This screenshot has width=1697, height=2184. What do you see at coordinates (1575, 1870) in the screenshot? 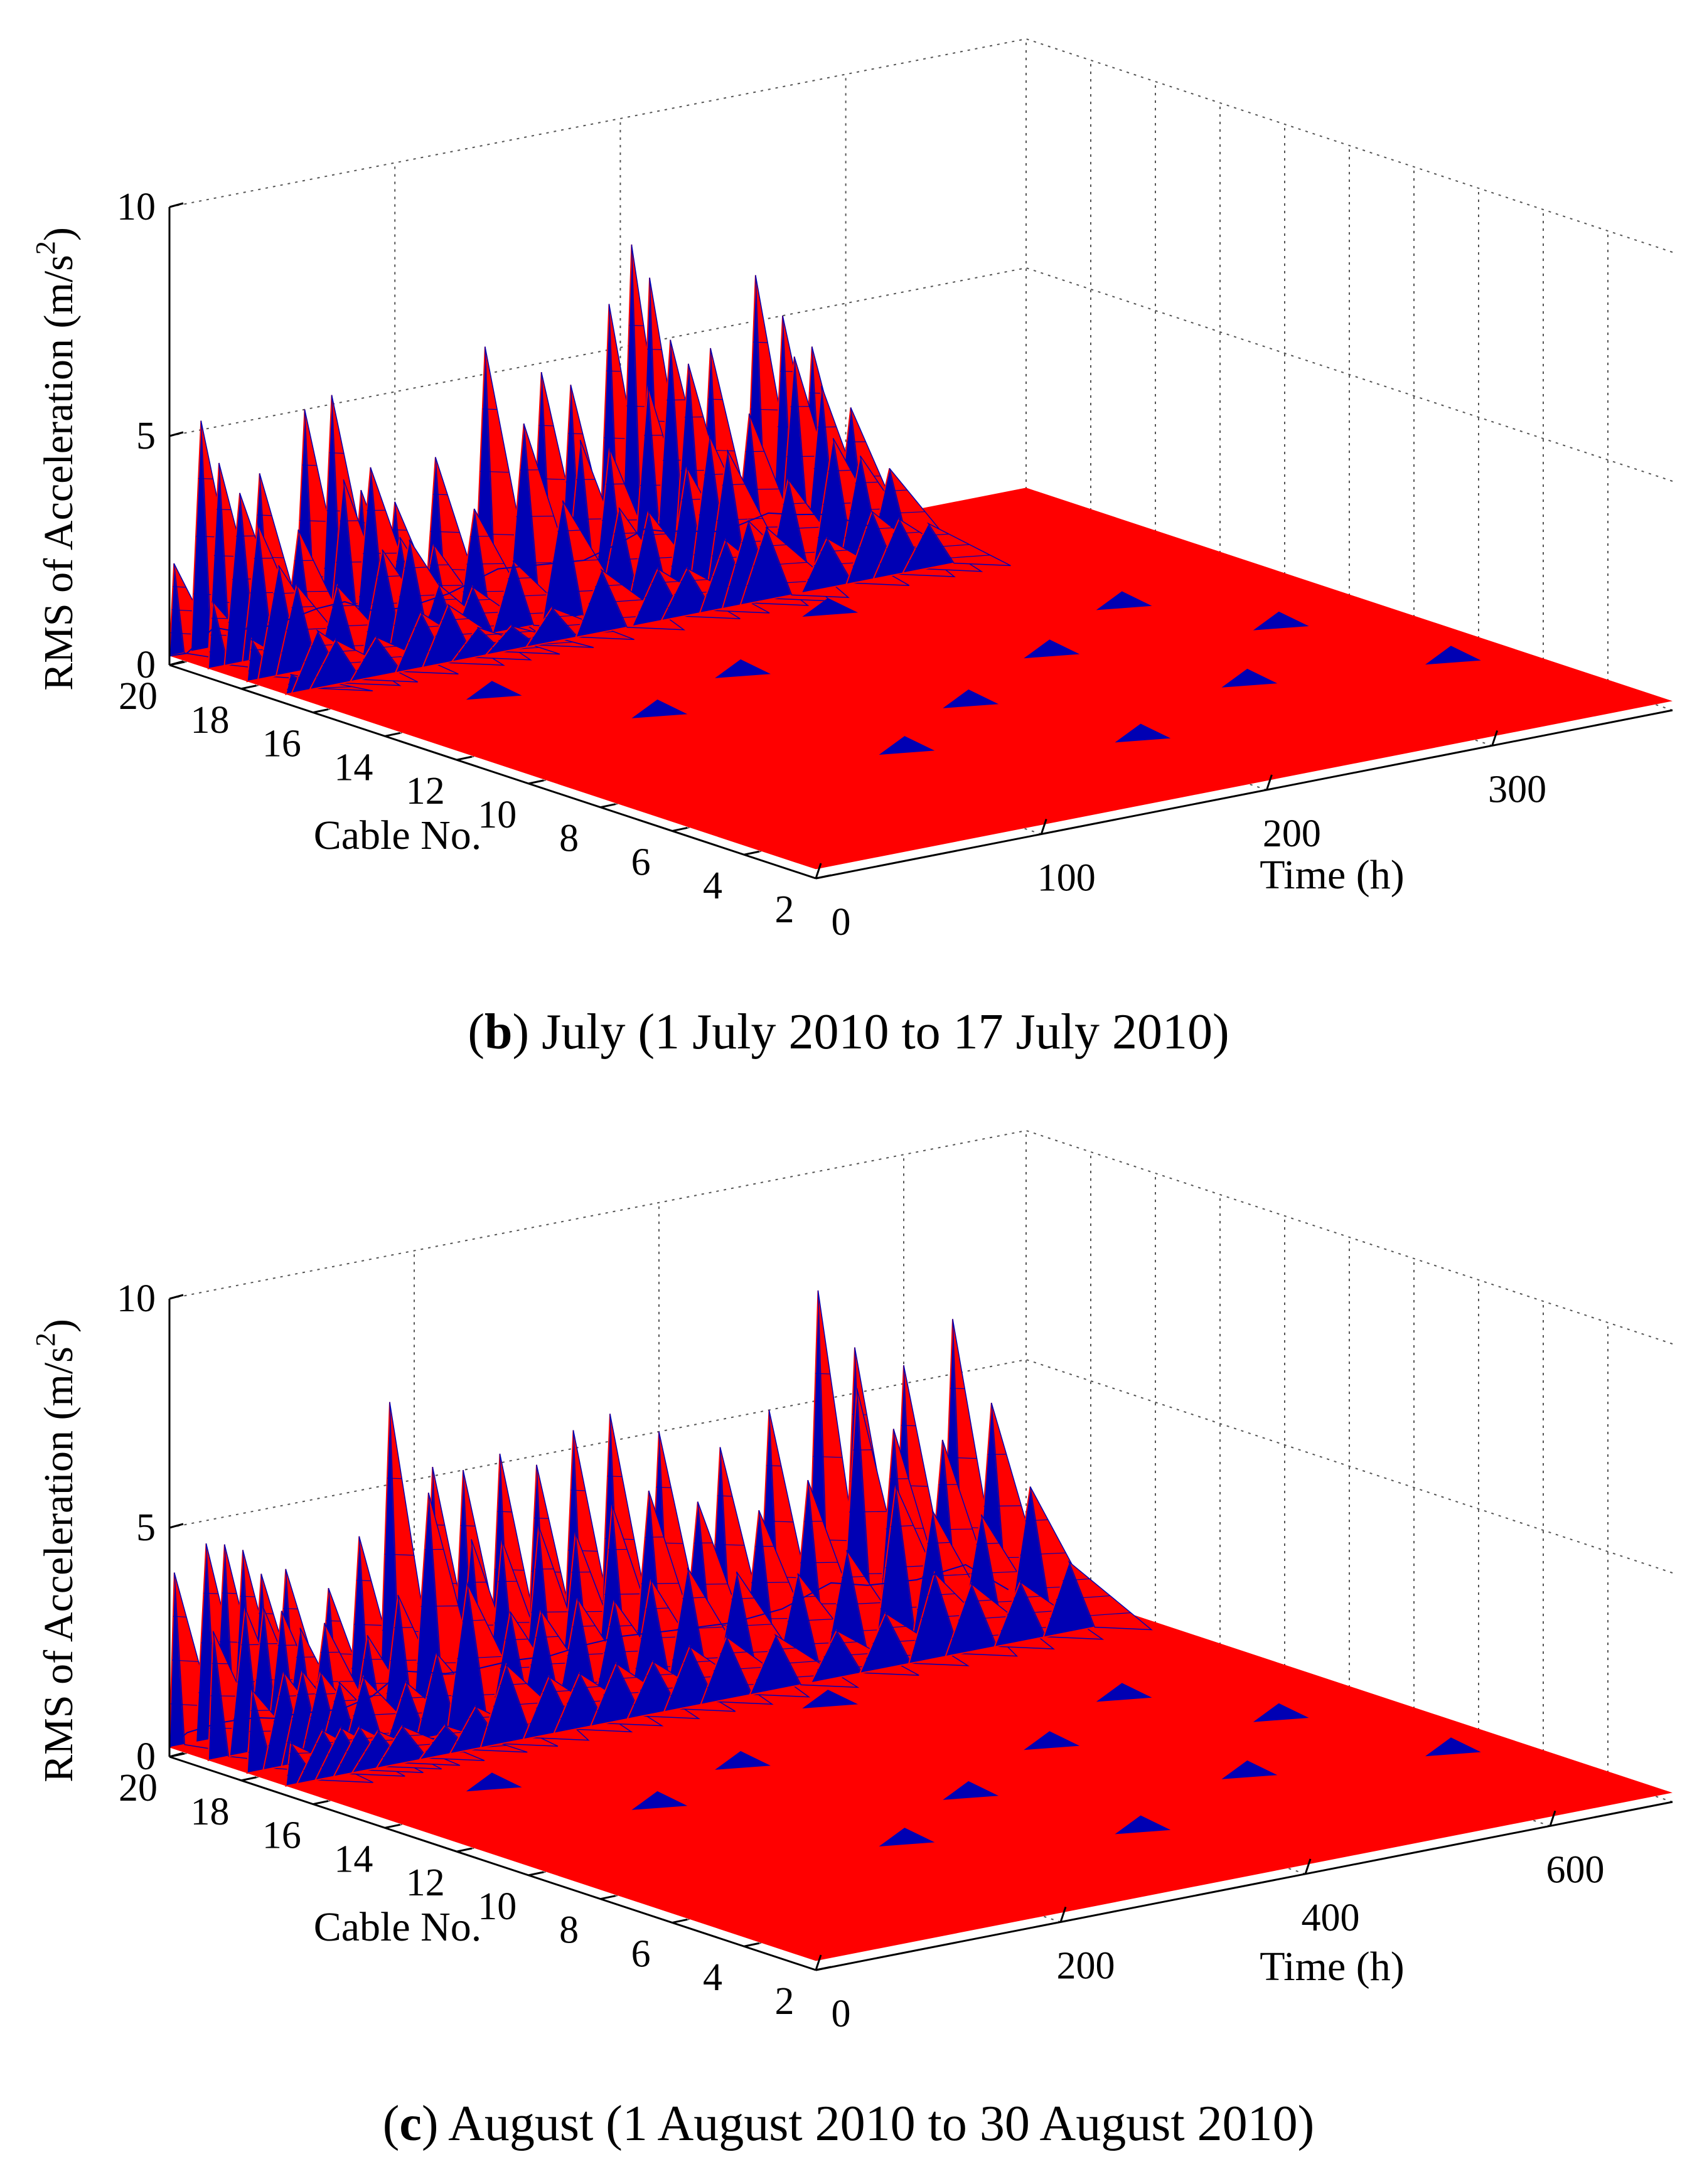
I see `x-tick-label: 600` at bounding box center [1575, 1870].